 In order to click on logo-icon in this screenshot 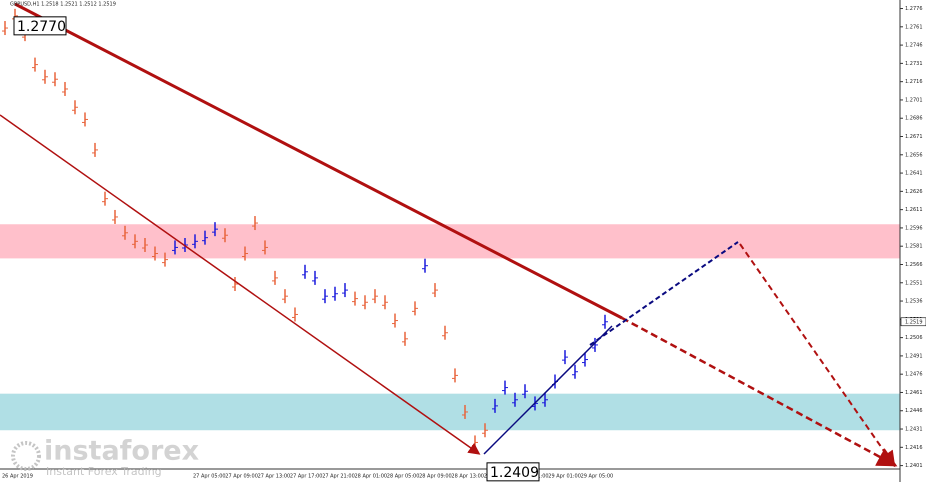, I will do `click(26, 456)`.